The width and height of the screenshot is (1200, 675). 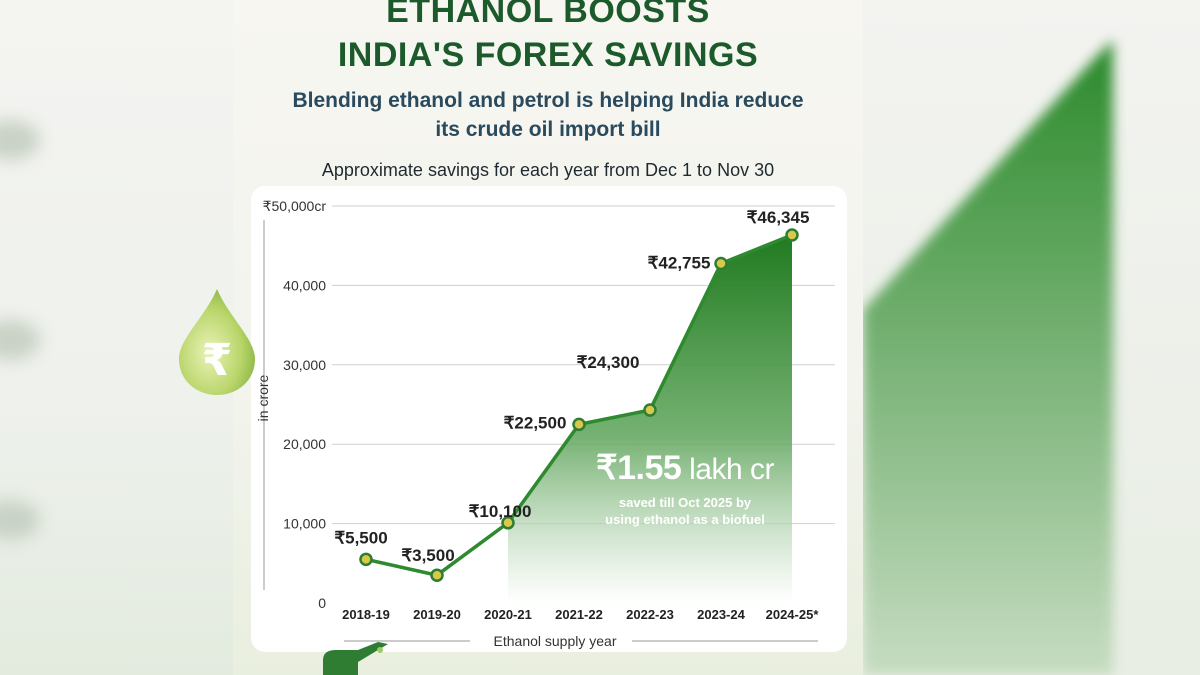 What do you see at coordinates (304, 444) in the screenshot?
I see `y-tick-label: 20,000` at bounding box center [304, 444].